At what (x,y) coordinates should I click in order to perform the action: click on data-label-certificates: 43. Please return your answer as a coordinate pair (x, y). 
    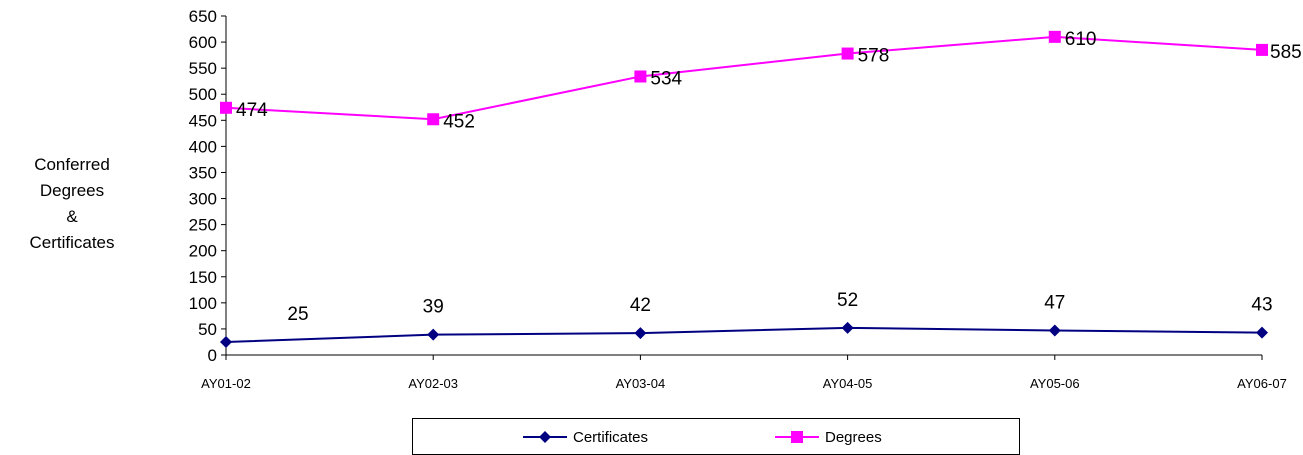
    Looking at the image, I should click on (1261, 305).